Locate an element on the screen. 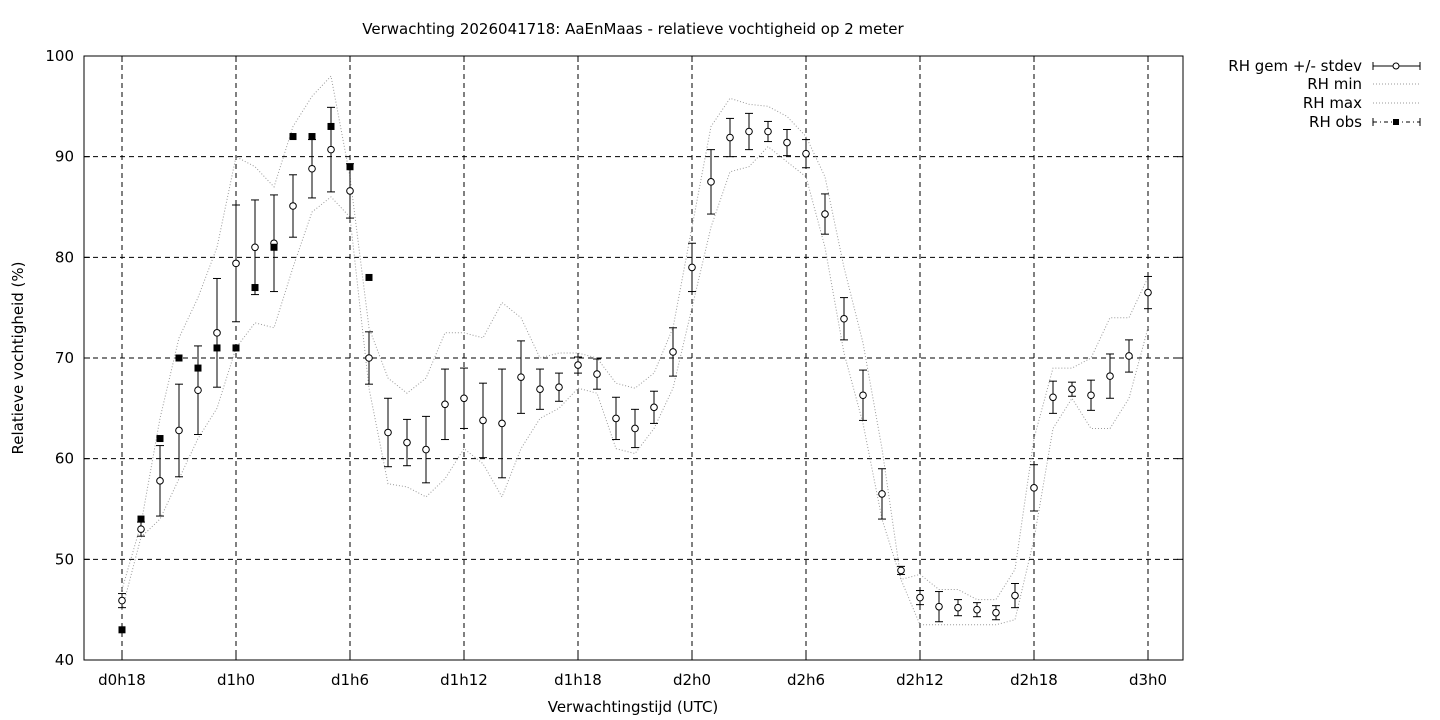  legend-label: RH obs is located at coordinates (1335, 122).